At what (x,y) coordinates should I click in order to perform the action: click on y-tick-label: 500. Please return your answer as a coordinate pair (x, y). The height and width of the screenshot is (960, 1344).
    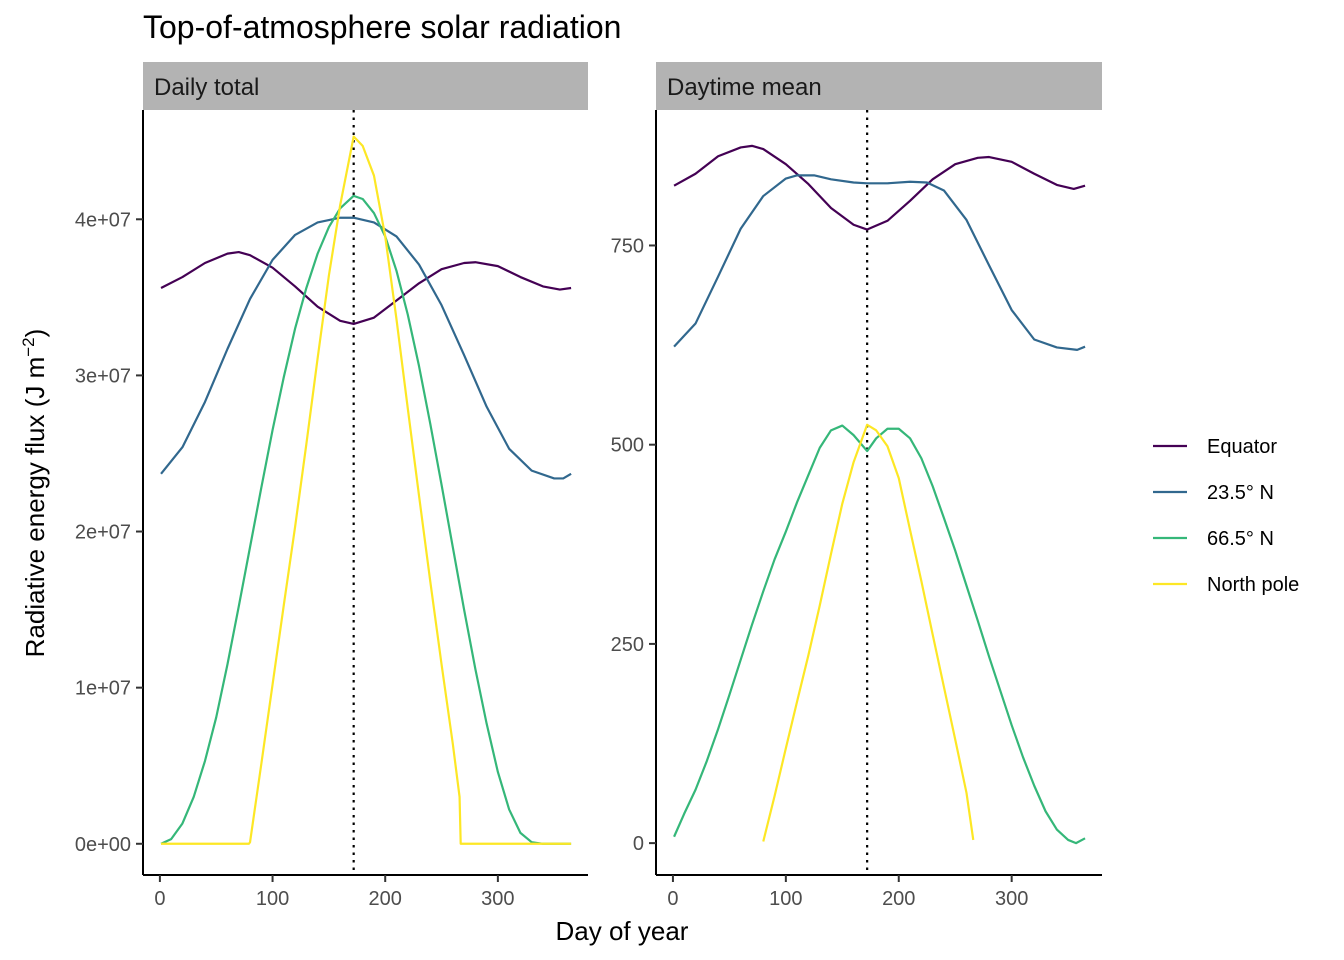
    Looking at the image, I should click on (627, 446).